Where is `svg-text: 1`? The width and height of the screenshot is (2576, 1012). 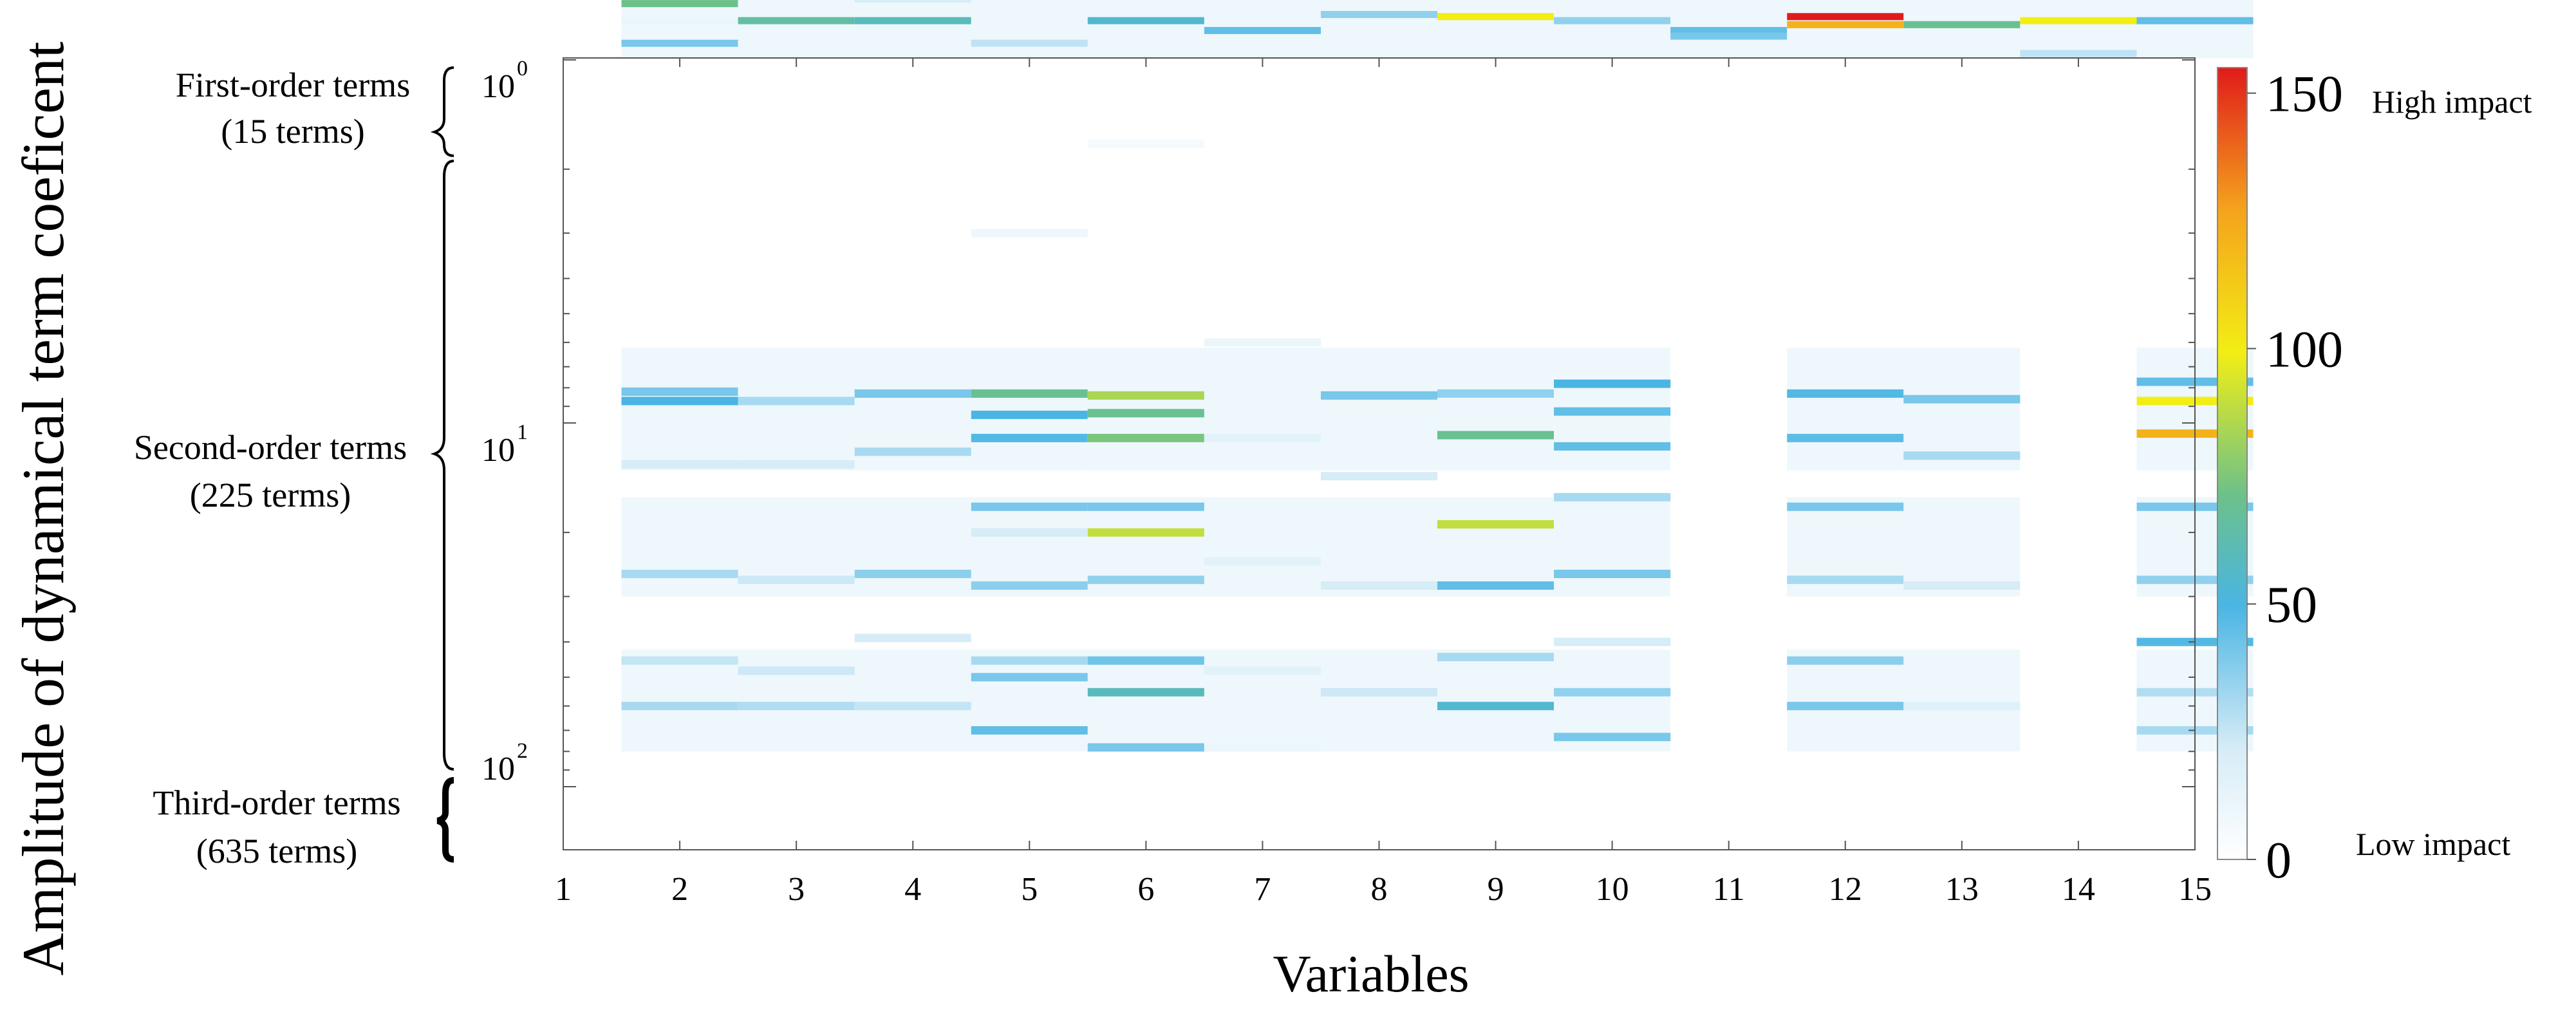 svg-text: 1 is located at coordinates (522, 432).